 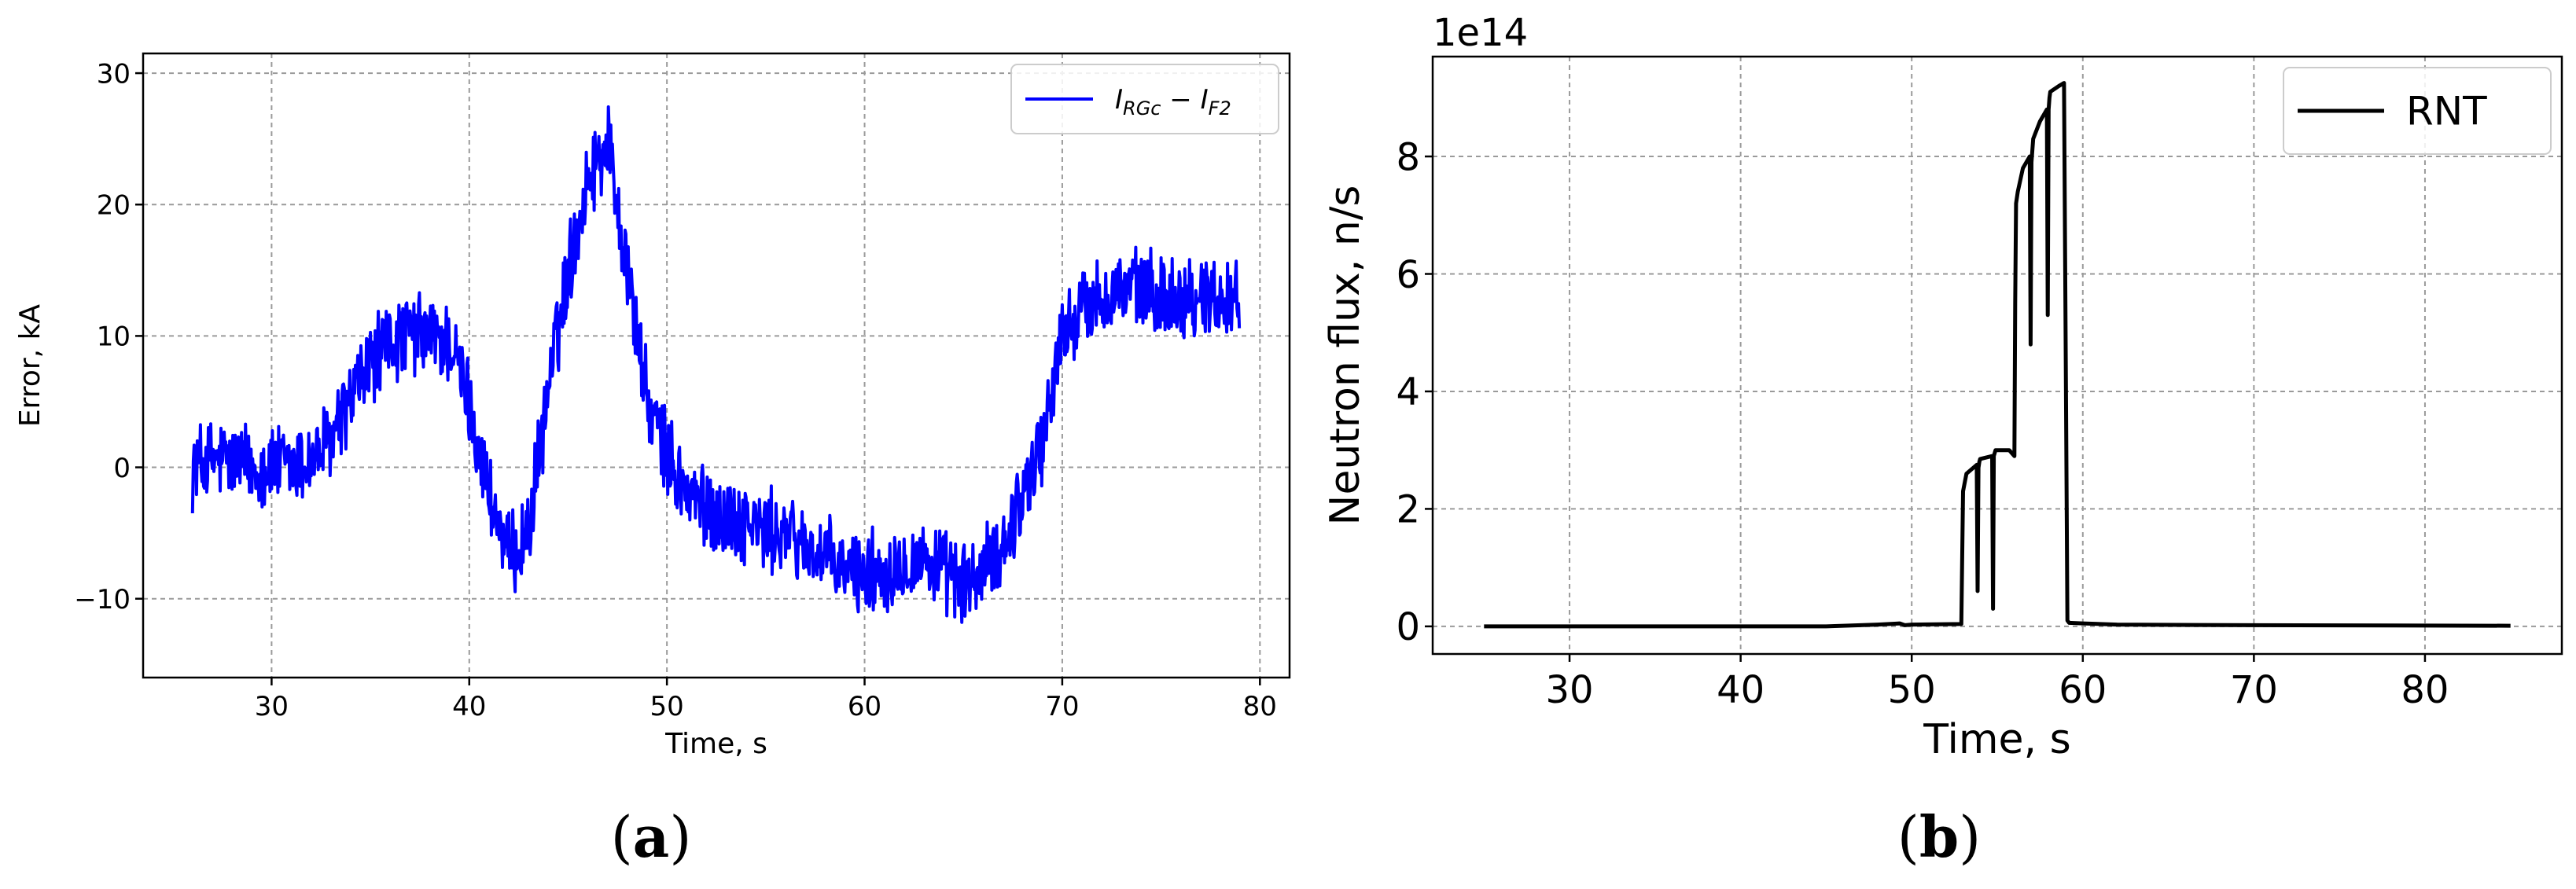 What do you see at coordinates (715, 744) in the screenshot?
I see `x-axis-label-a: Time, s` at bounding box center [715, 744].